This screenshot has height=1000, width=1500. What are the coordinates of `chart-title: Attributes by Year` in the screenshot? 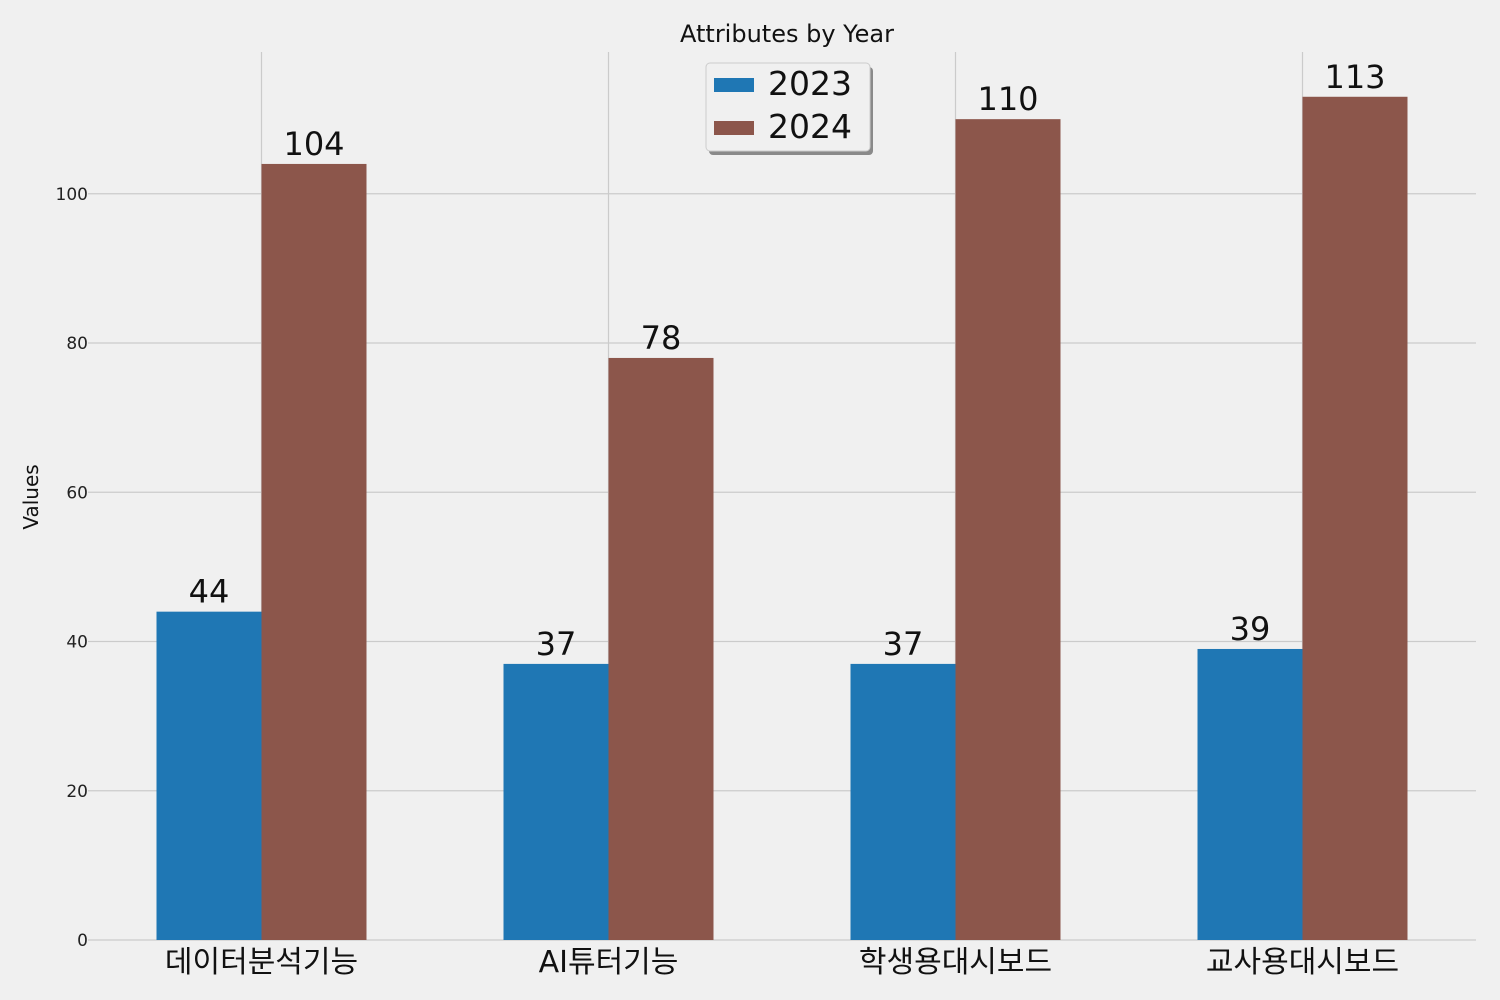 It's located at (787, 34).